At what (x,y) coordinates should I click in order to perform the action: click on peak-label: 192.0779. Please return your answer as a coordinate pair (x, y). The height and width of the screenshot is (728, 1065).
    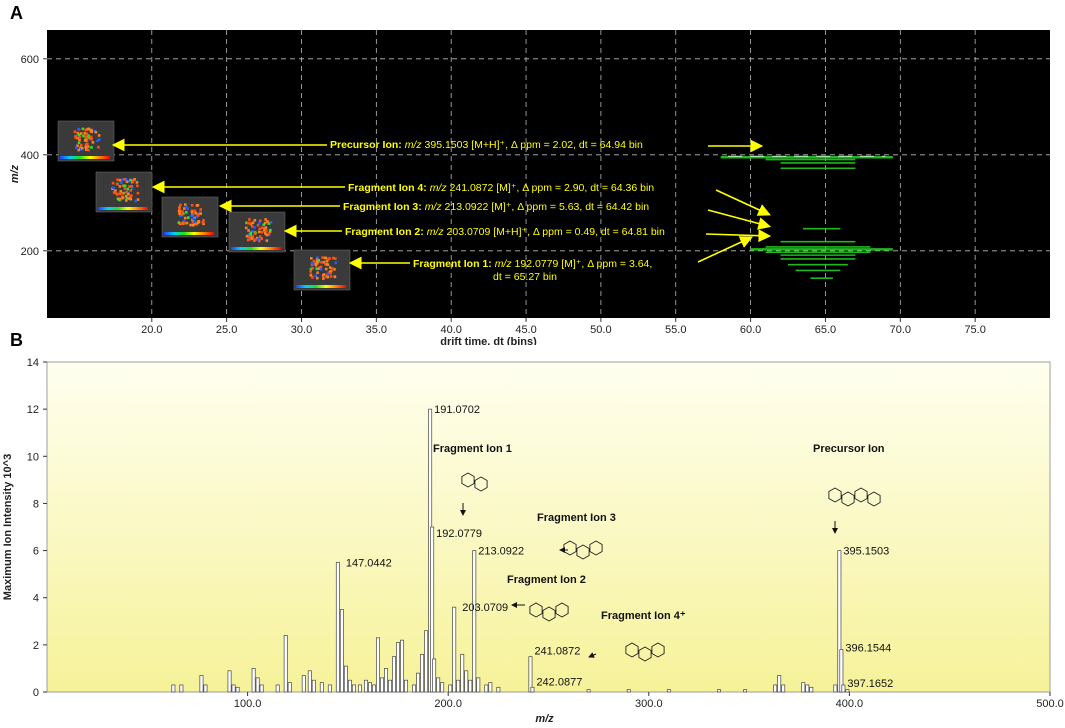
    Looking at the image, I should click on (459, 534).